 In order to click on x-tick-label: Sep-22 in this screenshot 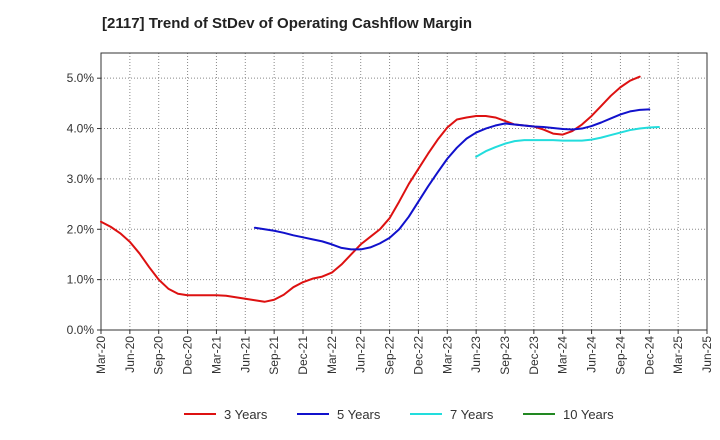, I will do `click(390, 355)`.